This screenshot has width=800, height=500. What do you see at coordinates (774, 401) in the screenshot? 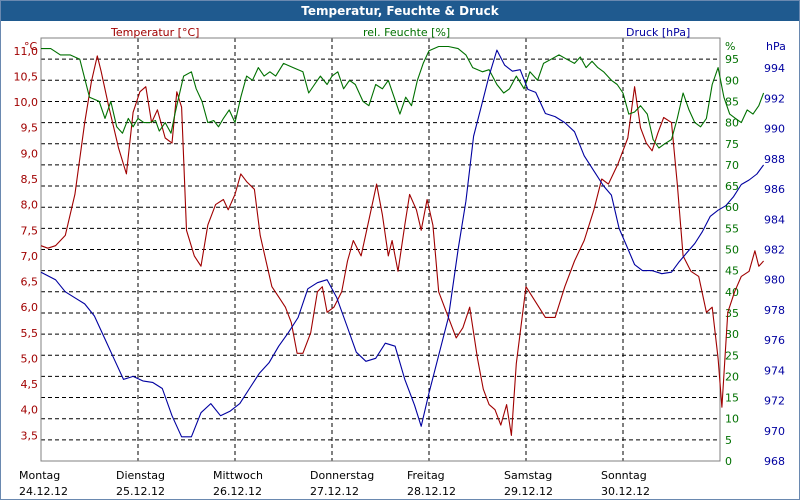
I see `pressure-tick-label: 972` at bounding box center [774, 401].